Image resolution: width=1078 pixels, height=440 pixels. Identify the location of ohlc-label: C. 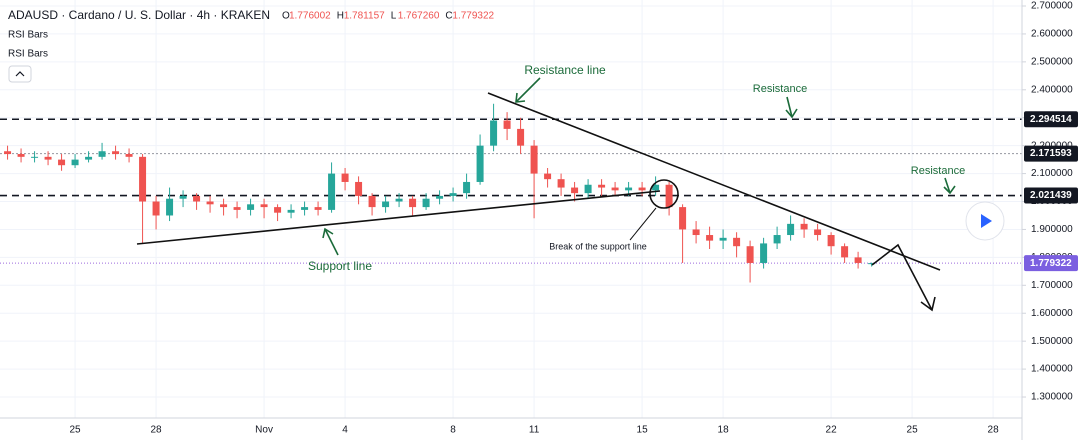
(448, 16).